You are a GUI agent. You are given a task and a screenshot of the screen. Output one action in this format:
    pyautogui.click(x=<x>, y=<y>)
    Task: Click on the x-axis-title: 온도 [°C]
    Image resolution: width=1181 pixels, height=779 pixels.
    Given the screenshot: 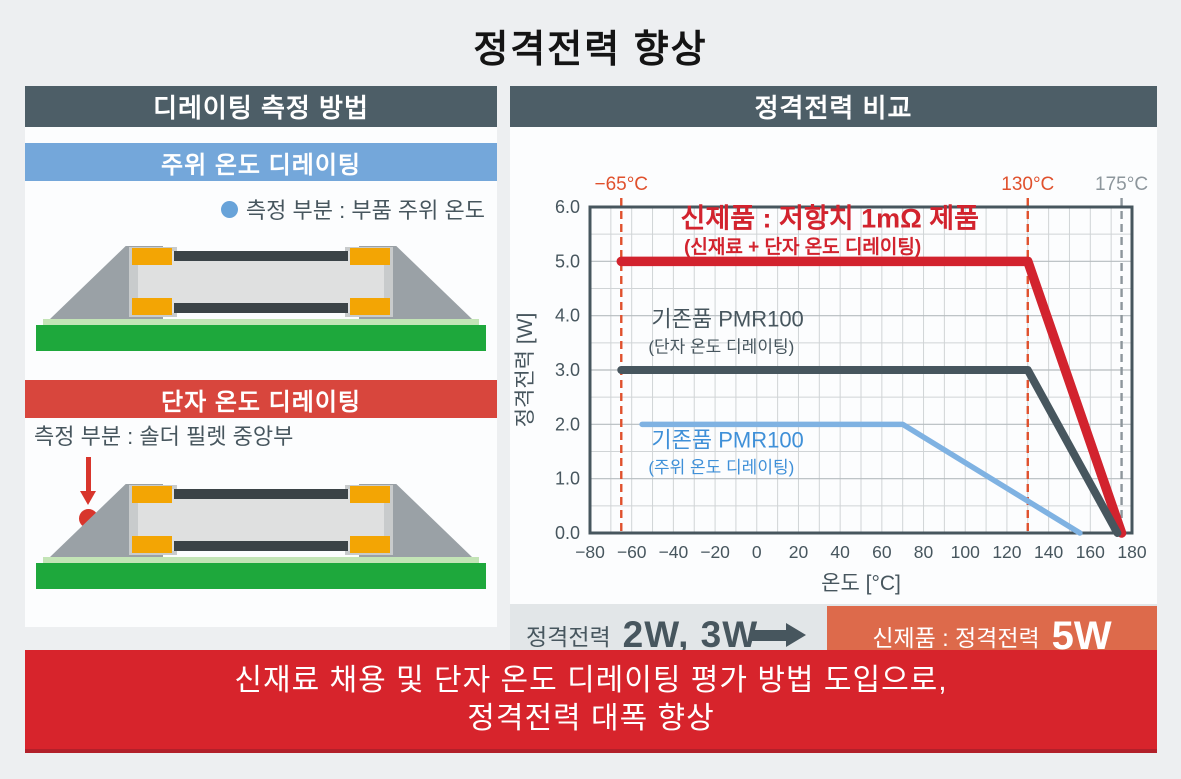 What is the action you would take?
    pyautogui.click(x=861, y=583)
    